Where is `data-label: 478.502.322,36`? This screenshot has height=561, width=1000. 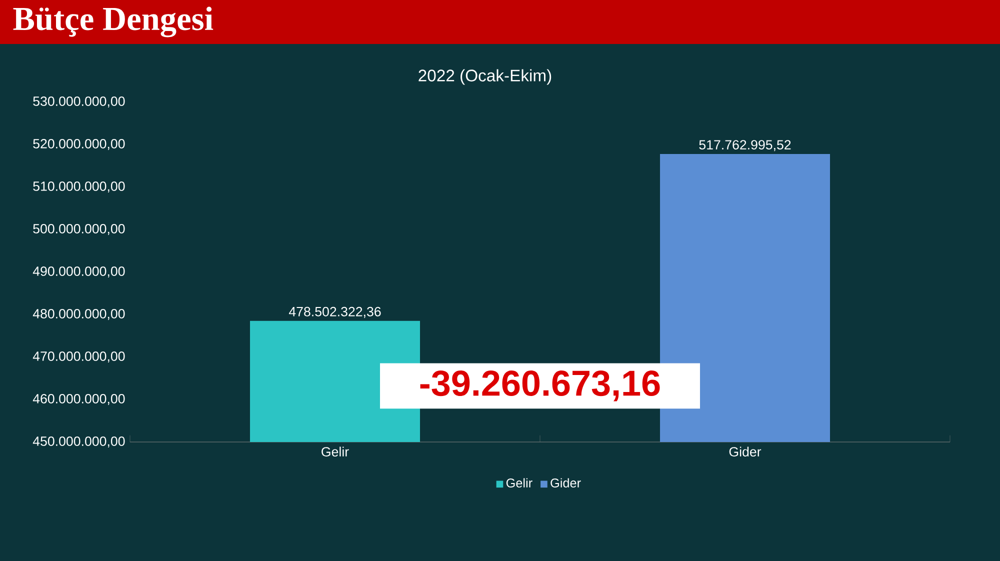 data-label: 478.502.322,36 is located at coordinates (334, 312).